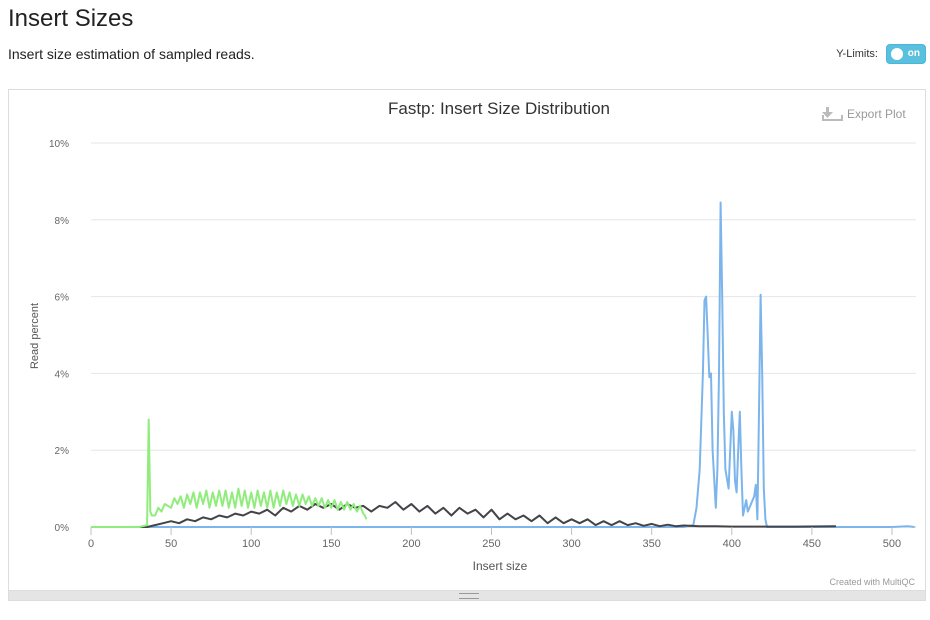 The width and height of the screenshot is (930, 620). Describe the element at coordinates (59, 144) in the screenshot. I see `y-tick-label: 10%` at that location.